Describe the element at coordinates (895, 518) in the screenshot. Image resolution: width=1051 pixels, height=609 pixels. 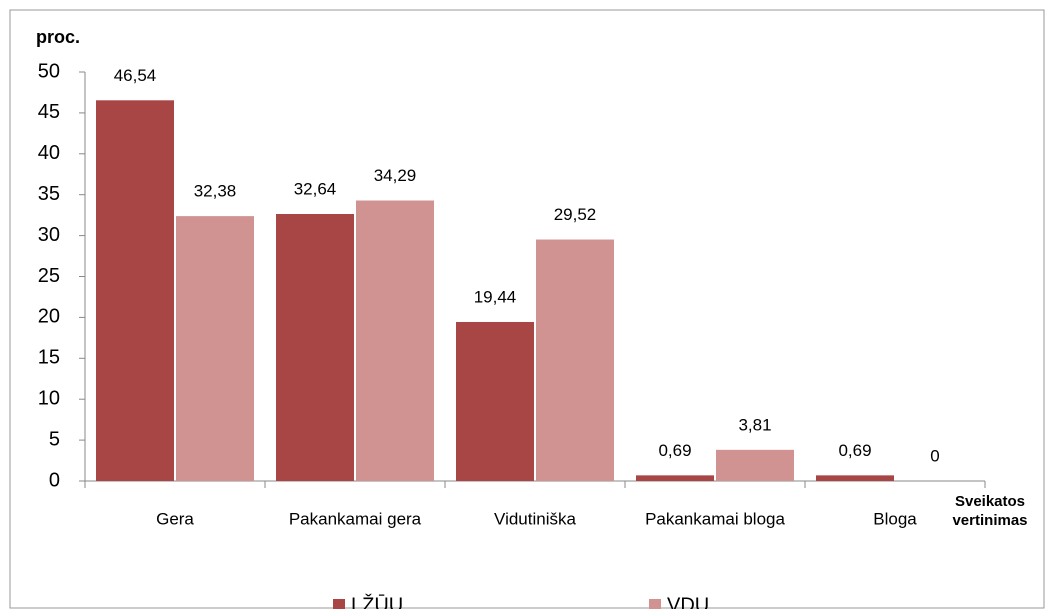
I see `x-tick-label: Bloga` at that location.